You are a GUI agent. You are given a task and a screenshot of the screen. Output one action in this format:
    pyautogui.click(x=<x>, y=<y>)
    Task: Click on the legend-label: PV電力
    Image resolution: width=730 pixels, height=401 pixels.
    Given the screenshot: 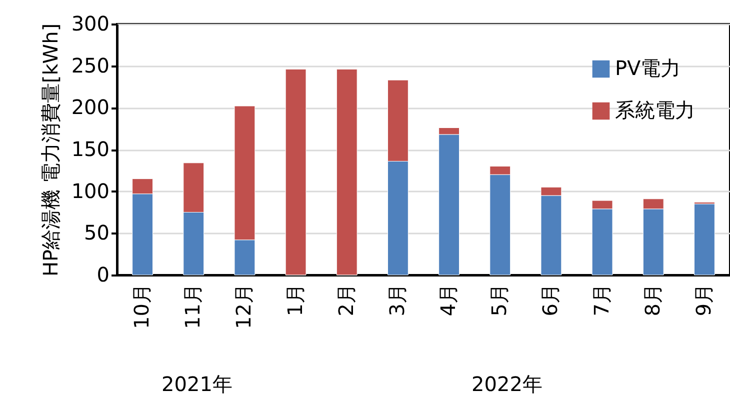 What is the action you would take?
    pyautogui.click(x=648, y=68)
    